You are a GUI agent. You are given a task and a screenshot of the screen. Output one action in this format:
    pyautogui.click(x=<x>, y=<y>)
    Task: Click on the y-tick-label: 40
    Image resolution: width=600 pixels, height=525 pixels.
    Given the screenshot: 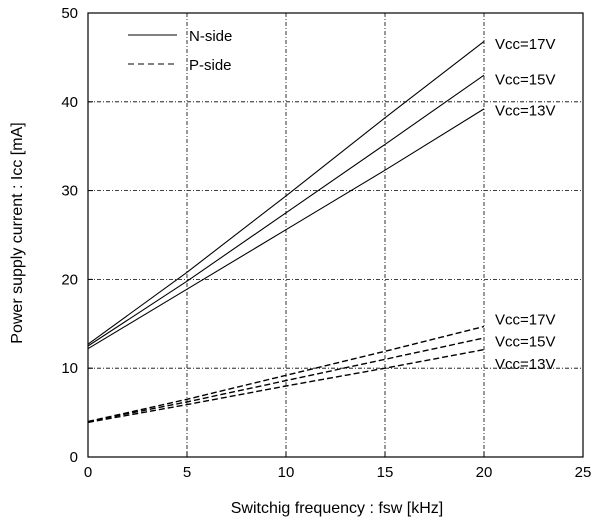 What is the action you would take?
    pyautogui.click(x=69, y=102)
    